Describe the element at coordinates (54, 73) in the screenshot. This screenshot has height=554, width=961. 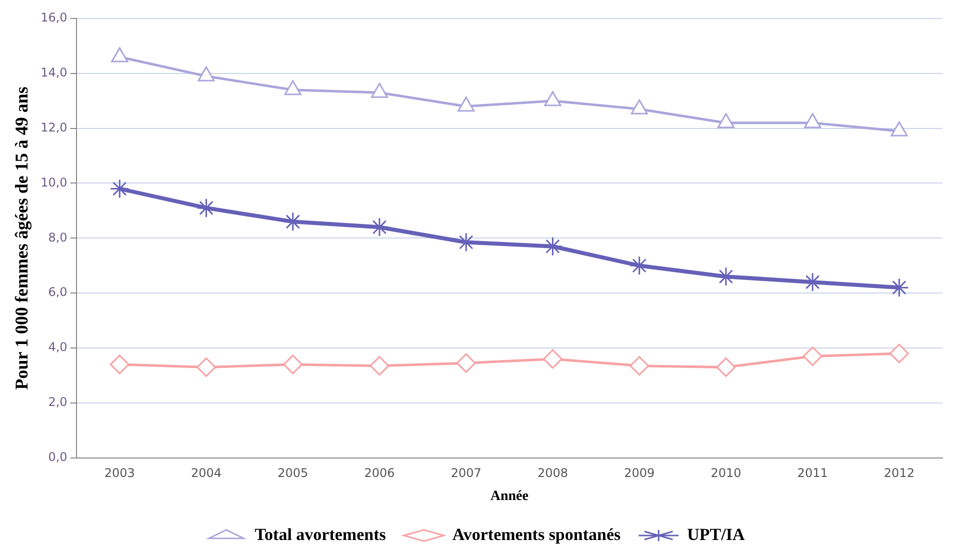
I see `y-tick-label: 14,0` at that location.